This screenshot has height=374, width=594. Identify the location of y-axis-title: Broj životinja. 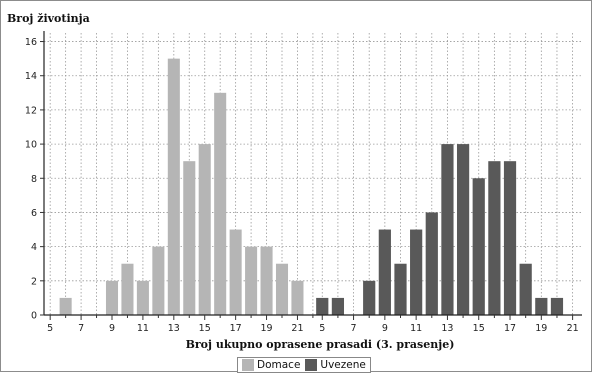
(48, 18).